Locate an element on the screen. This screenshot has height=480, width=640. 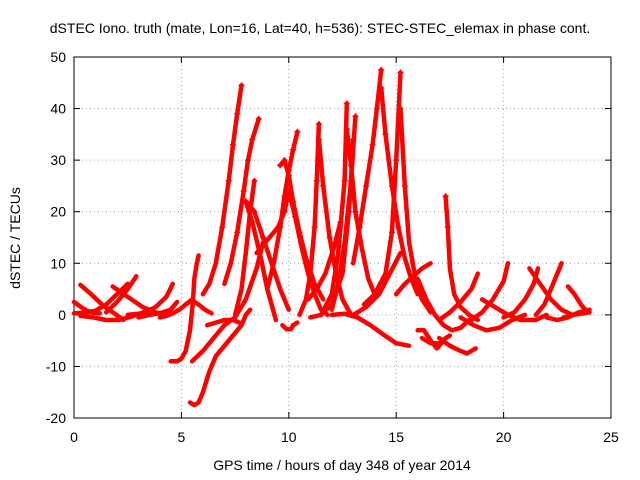
y-tick-label-7: 50 is located at coordinates (58, 57).